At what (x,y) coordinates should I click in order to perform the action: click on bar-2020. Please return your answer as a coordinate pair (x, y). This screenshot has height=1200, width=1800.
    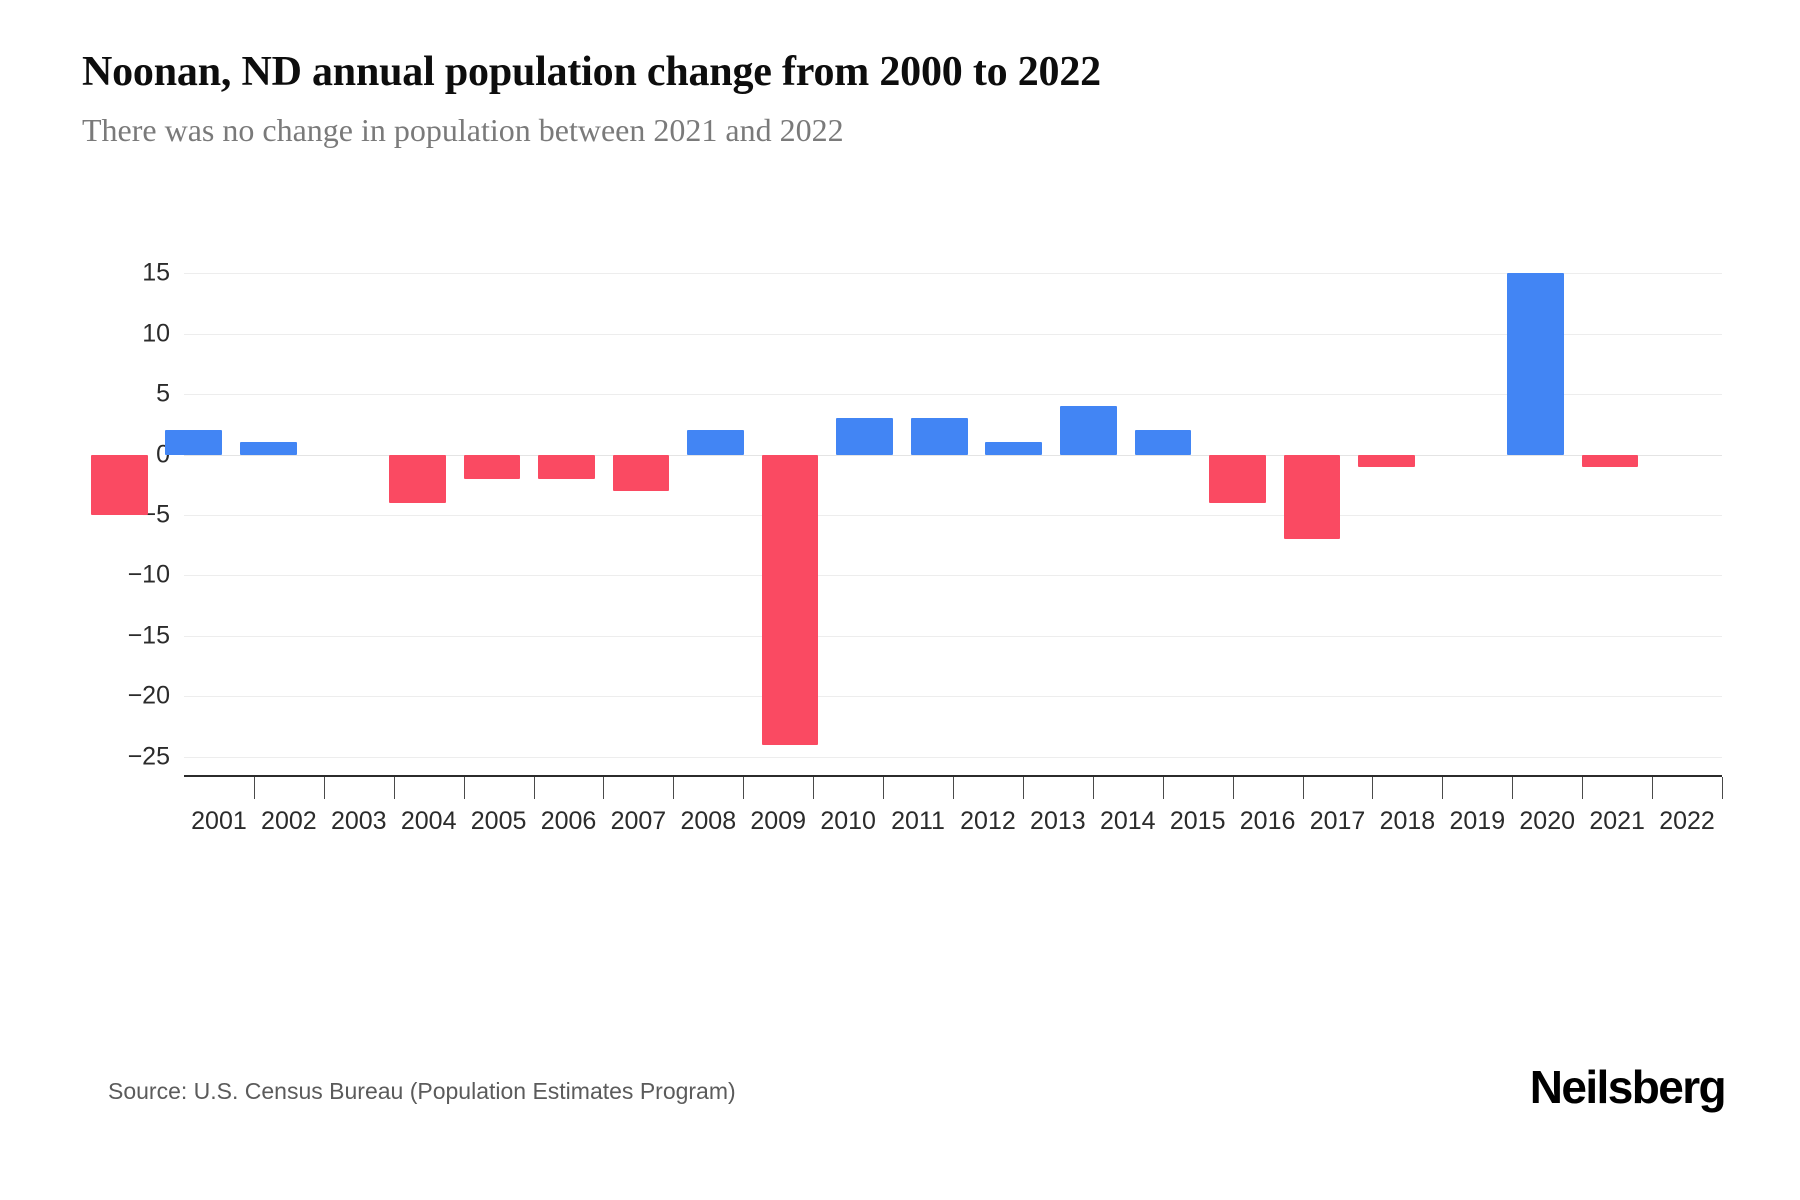
    Looking at the image, I should click on (1535, 364).